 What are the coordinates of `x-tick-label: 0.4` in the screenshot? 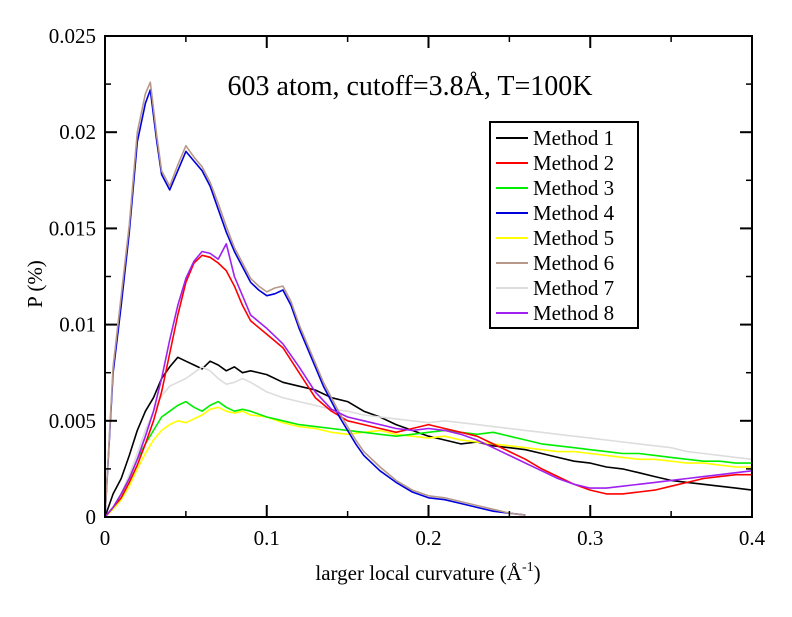 It's located at (752, 538).